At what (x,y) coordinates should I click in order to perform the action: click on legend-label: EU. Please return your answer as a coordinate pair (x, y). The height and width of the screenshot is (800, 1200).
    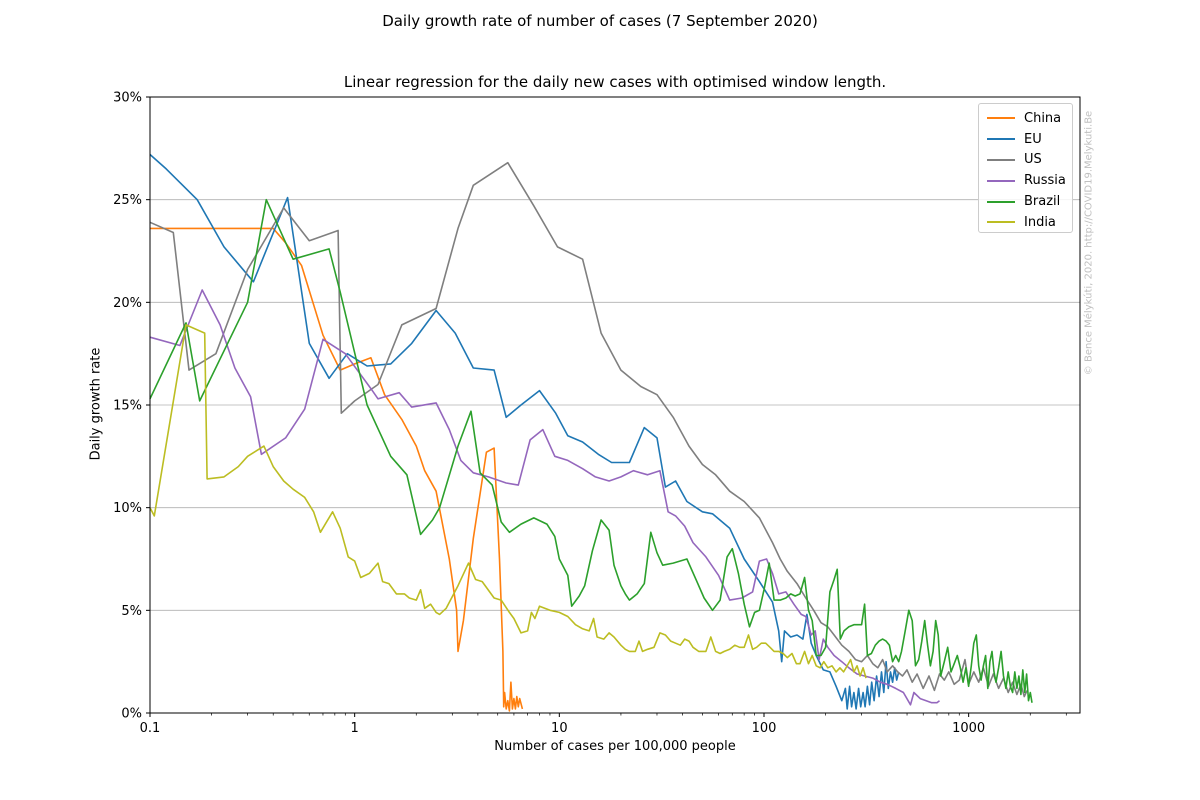
    Looking at the image, I should click on (1033, 139).